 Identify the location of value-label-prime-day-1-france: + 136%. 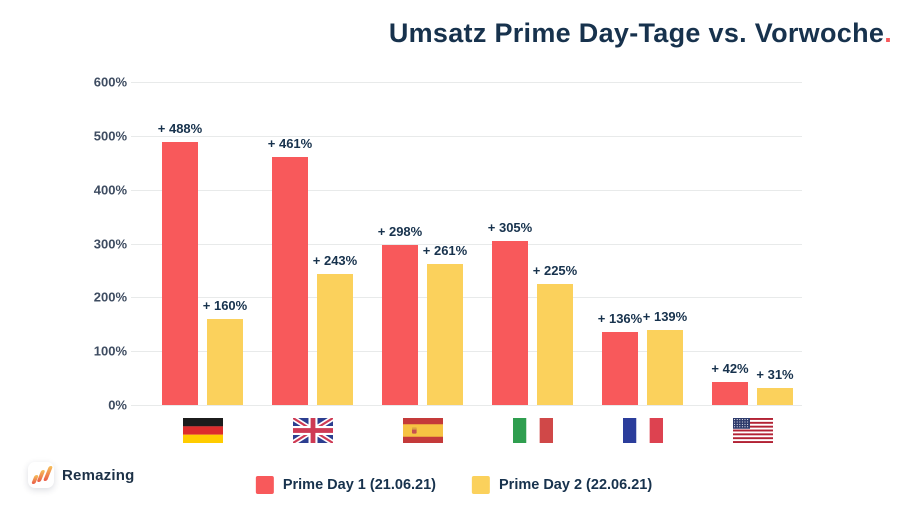
(620, 318).